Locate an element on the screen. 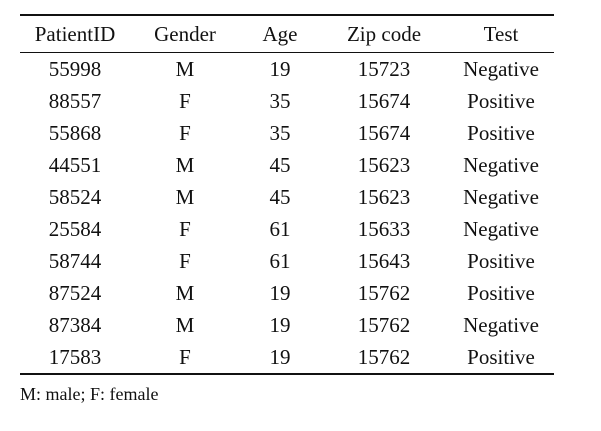 This screenshot has height=431, width=601. cell-patient-id: 44551 is located at coordinates (75, 165).